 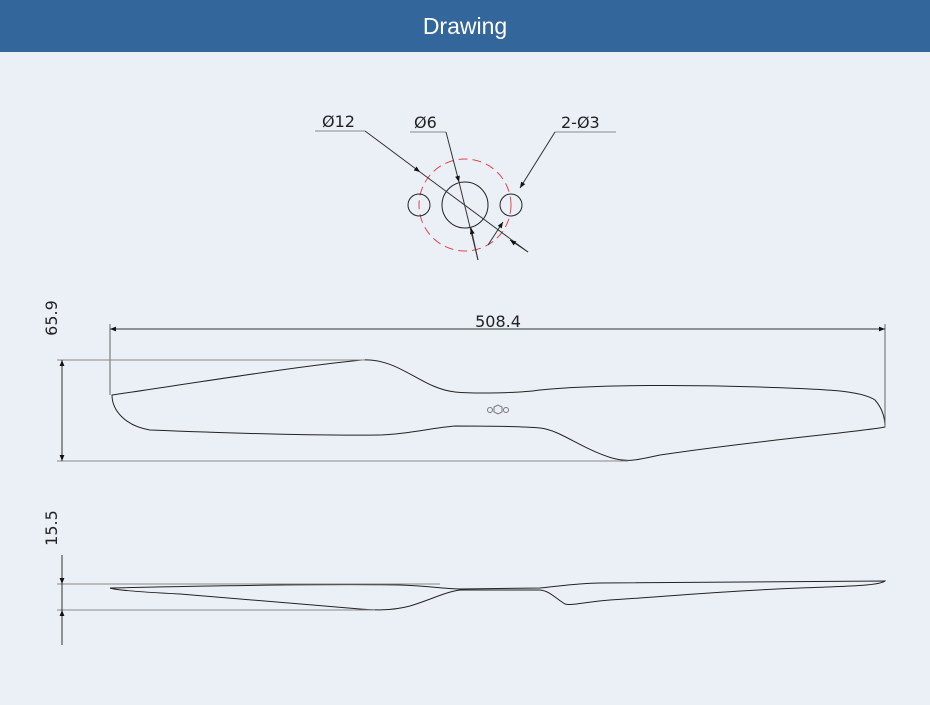 I want to click on diameter-12-label: Ø12, so click(x=338, y=121).